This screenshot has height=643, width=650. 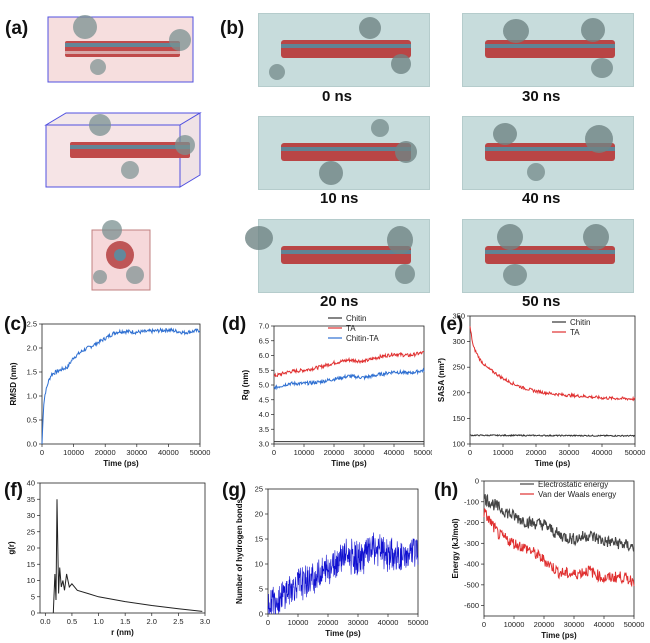 I want to click on x-tick-label: 2.5, so click(x=178, y=621).